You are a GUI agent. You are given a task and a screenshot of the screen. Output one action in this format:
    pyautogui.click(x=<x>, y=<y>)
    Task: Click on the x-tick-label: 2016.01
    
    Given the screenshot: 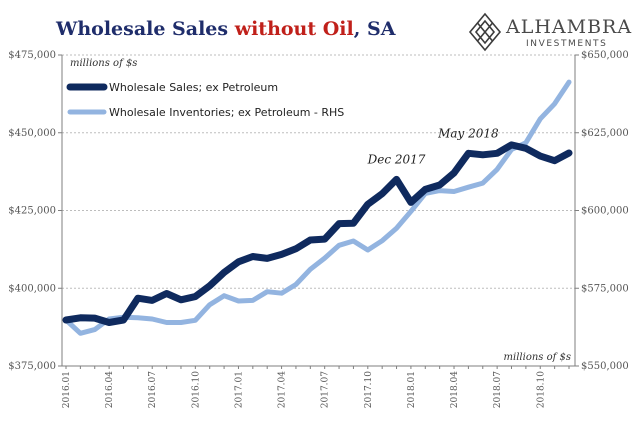 What is the action you would take?
    pyautogui.click(x=67, y=389)
    